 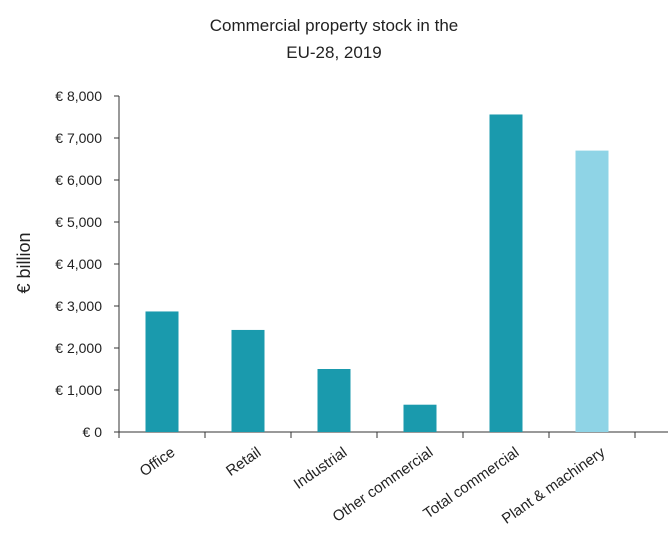 I want to click on x-tick-label: Retail, so click(x=243, y=462).